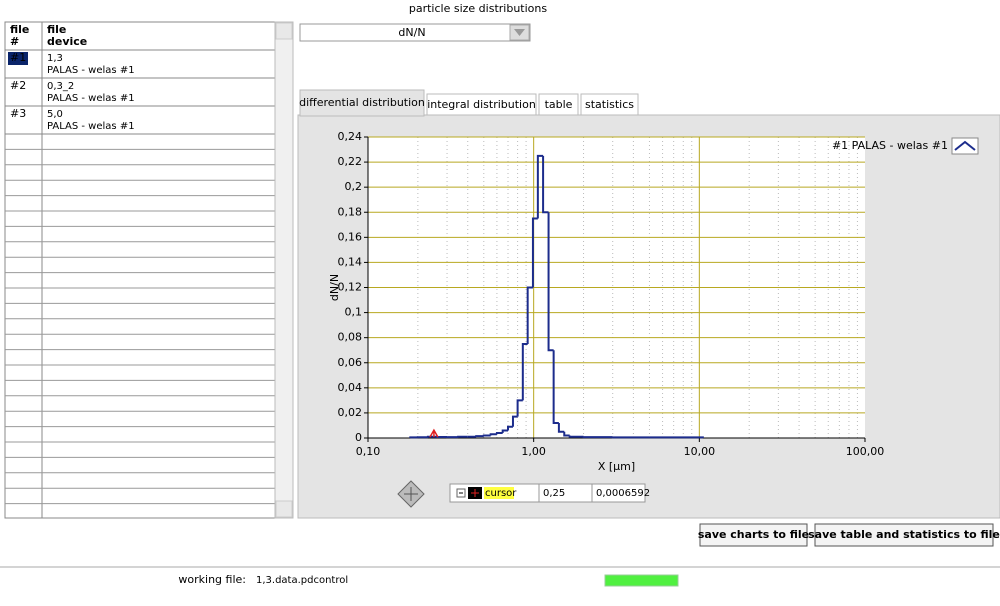 This screenshot has width=1000, height=606. I want to click on selected-cell, so click(18, 58).